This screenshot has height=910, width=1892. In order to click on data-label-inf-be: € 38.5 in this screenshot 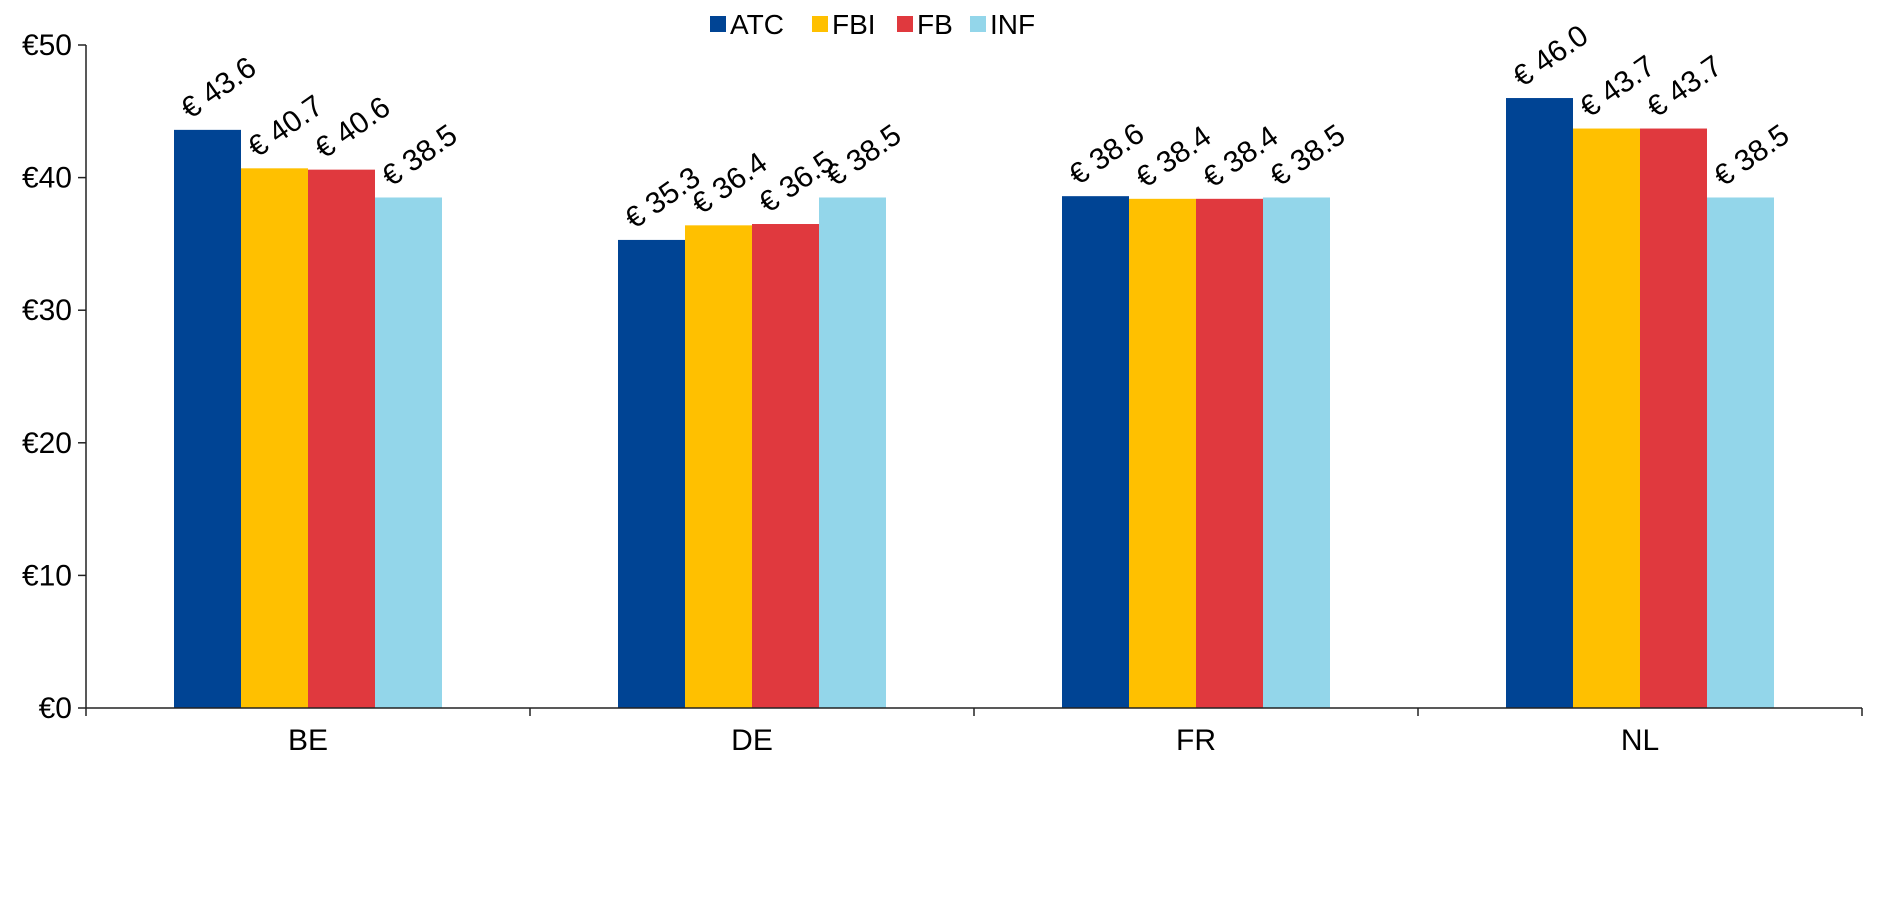, I will do `click(419, 155)`.